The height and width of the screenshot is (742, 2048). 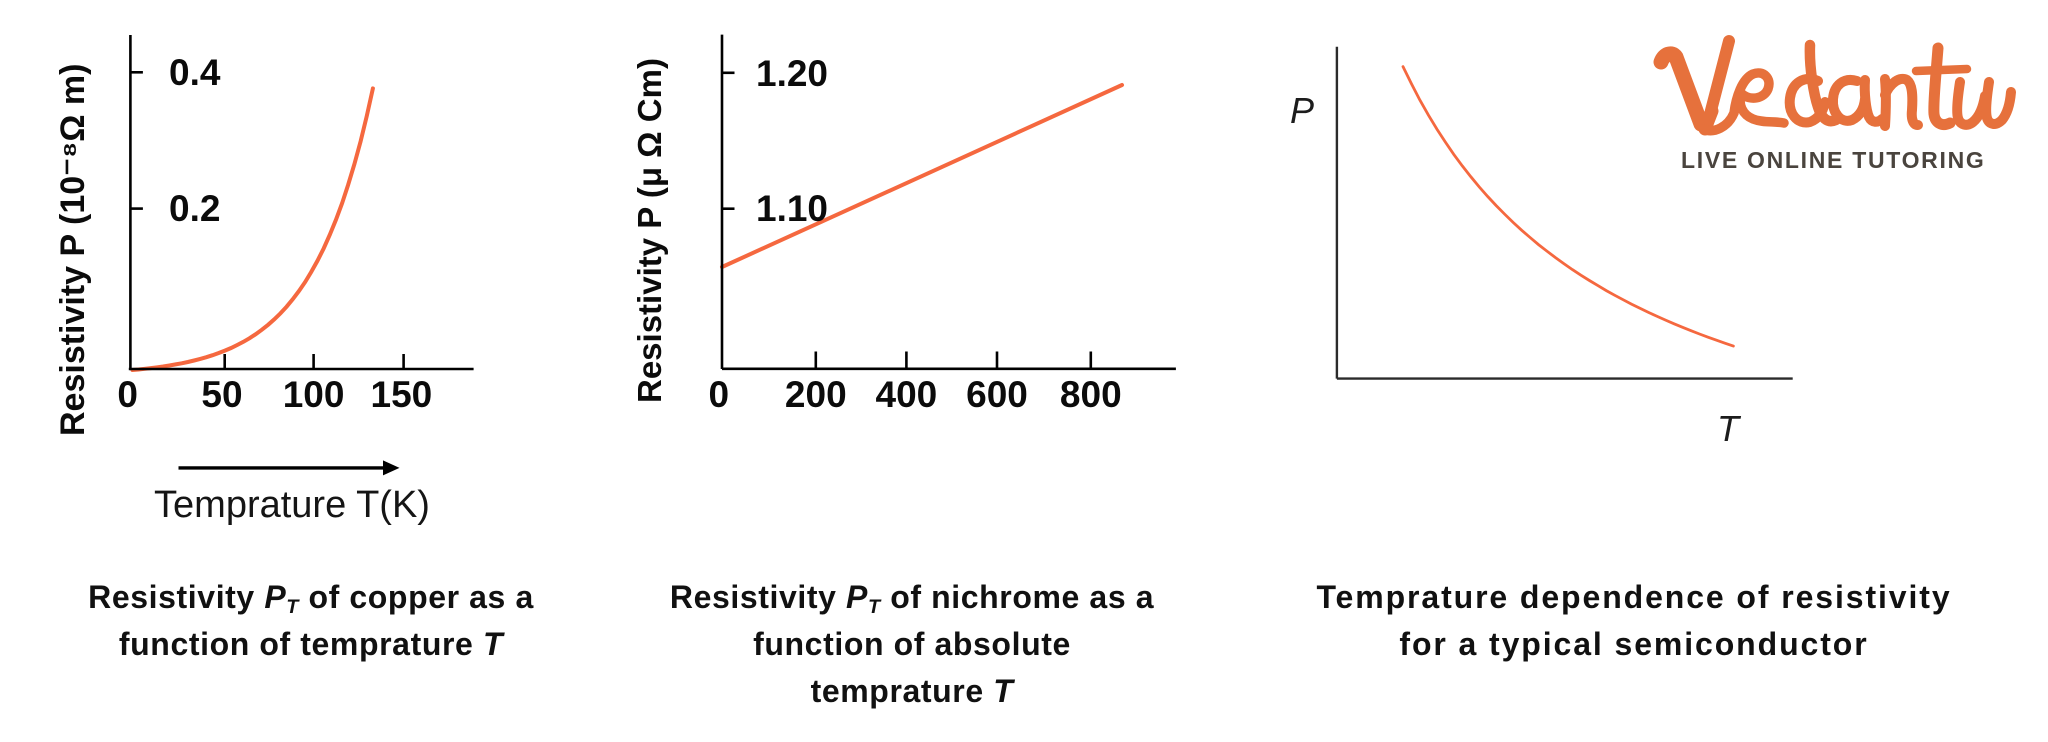 What do you see at coordinates (1729, 428) in the screenshot?
I see `svg-text: T` at bounding box center [1729, 428].